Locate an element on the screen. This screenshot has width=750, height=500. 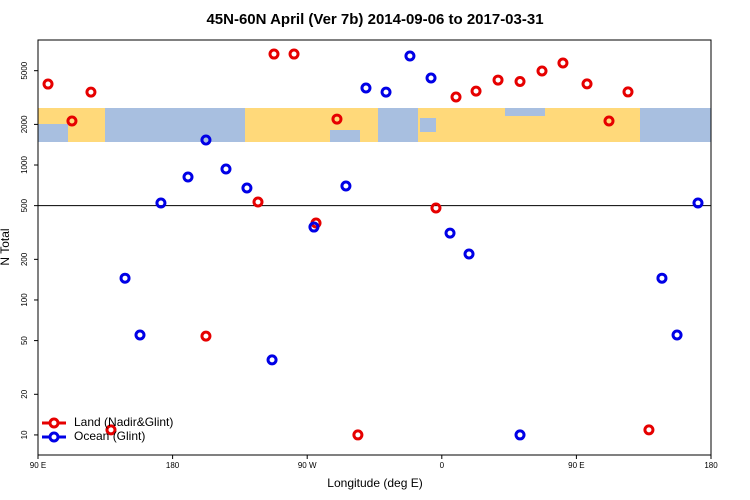
y-tick-label: 5000 is located at coordinates (24, 70).